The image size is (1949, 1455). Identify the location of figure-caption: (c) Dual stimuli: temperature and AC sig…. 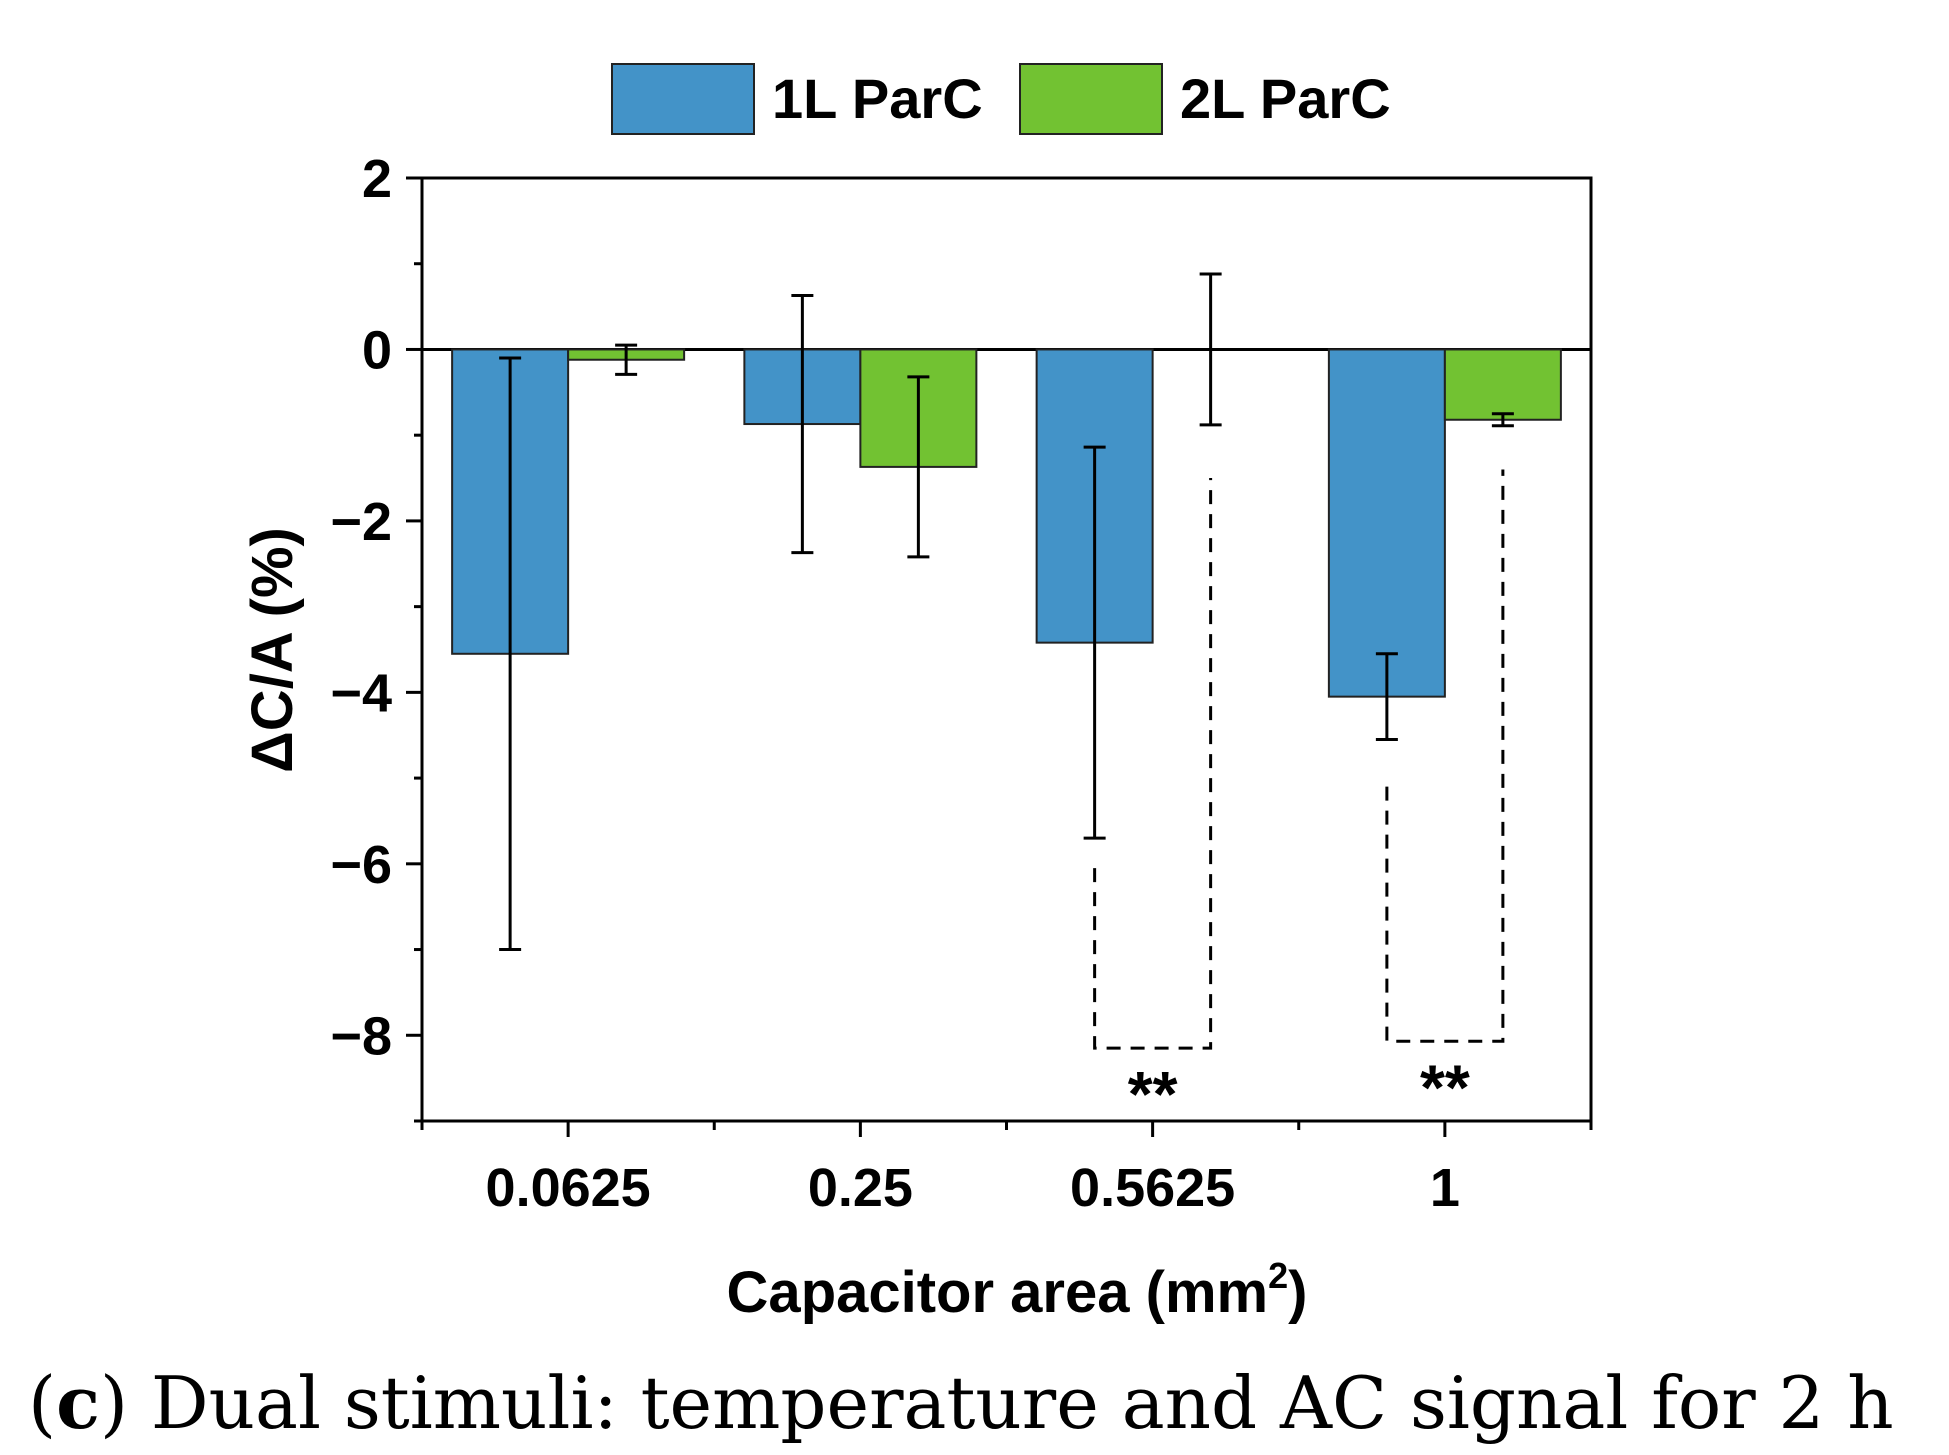
(961, 1402).